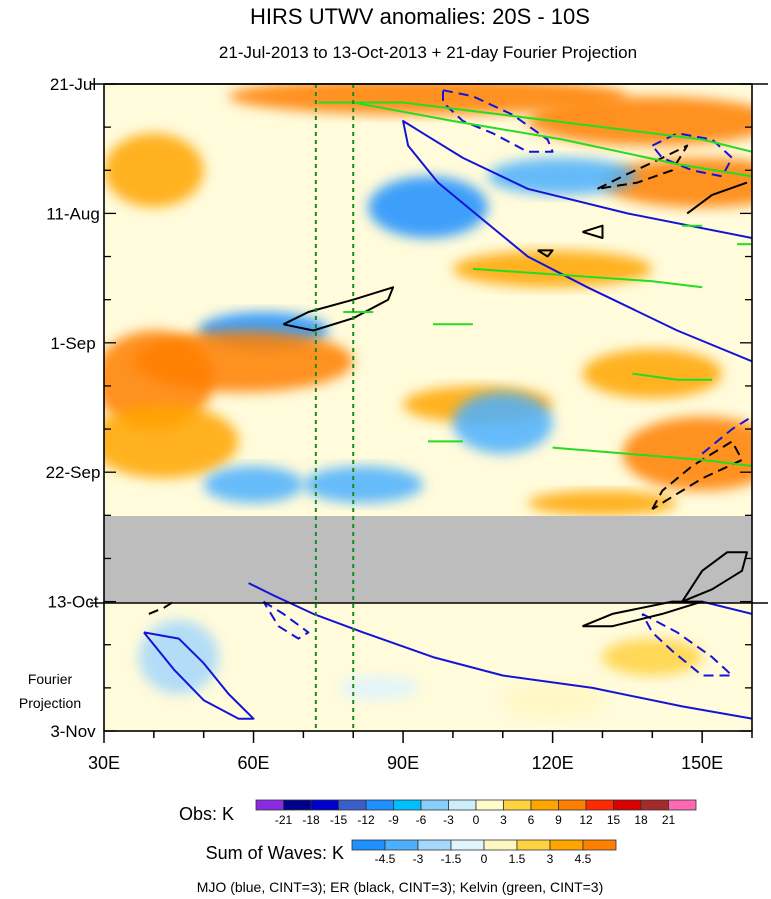 The width and height of the screenshot is (771, 899). I want to click on colorbar-label: 18, so click(641, 820).